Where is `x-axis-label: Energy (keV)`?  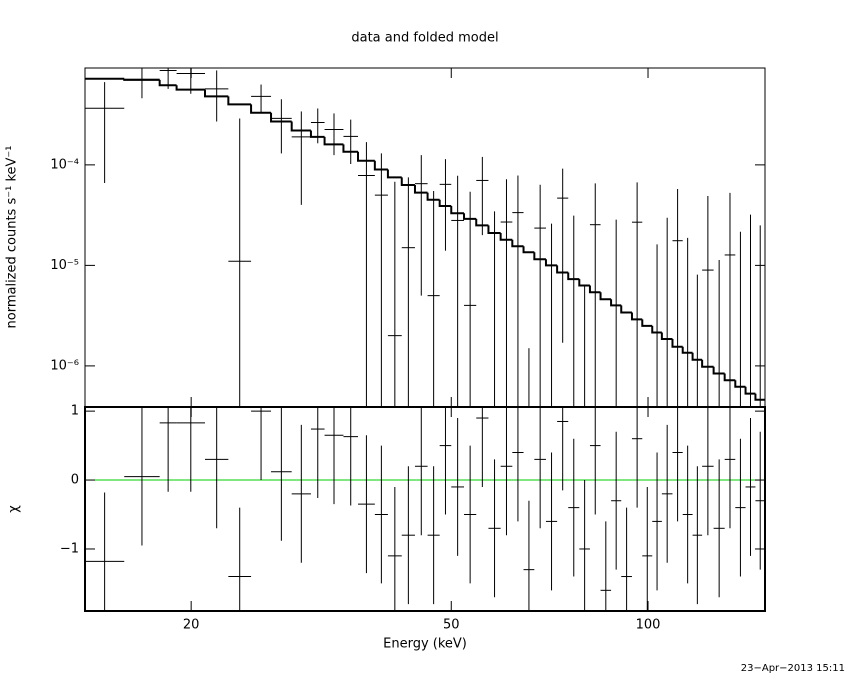
x-axis-label: Energy (keV) is located at coordinates (425, 644).